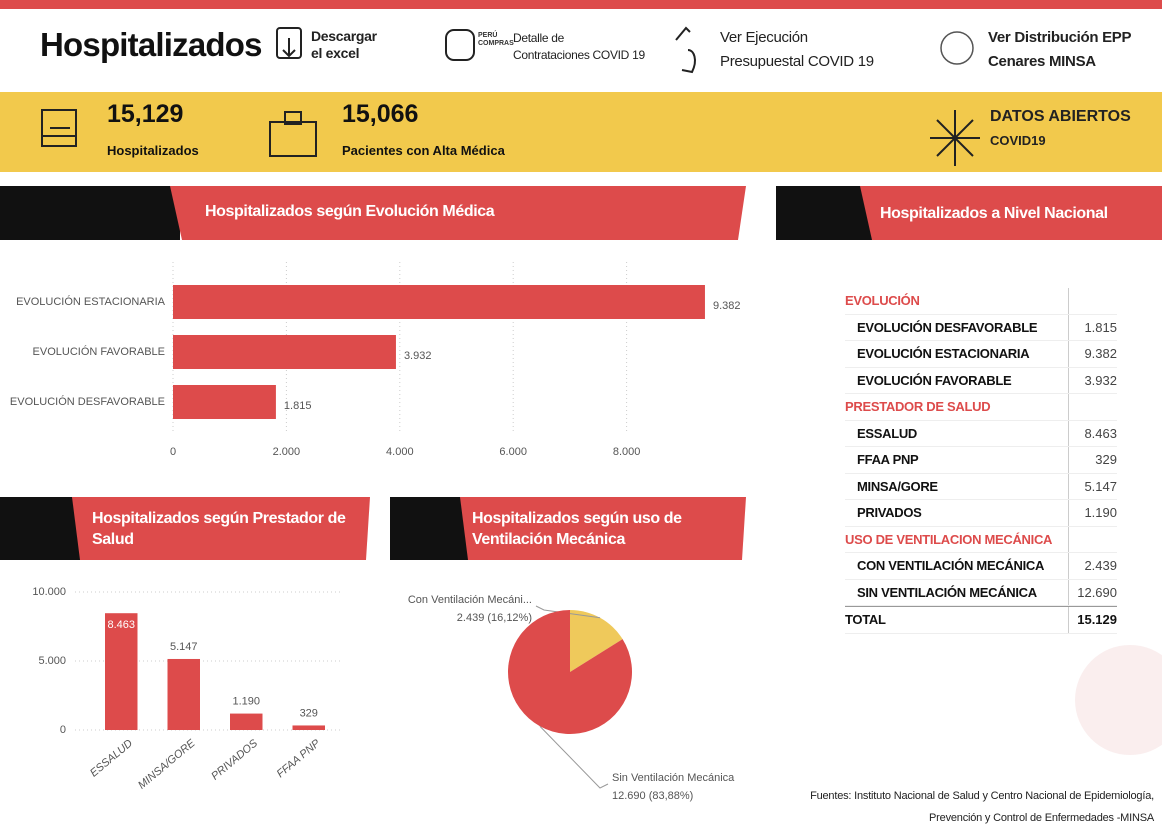  I want to click on link-budget: Ver Ejecución Presupuestal COVID 19, so click(797, 50).